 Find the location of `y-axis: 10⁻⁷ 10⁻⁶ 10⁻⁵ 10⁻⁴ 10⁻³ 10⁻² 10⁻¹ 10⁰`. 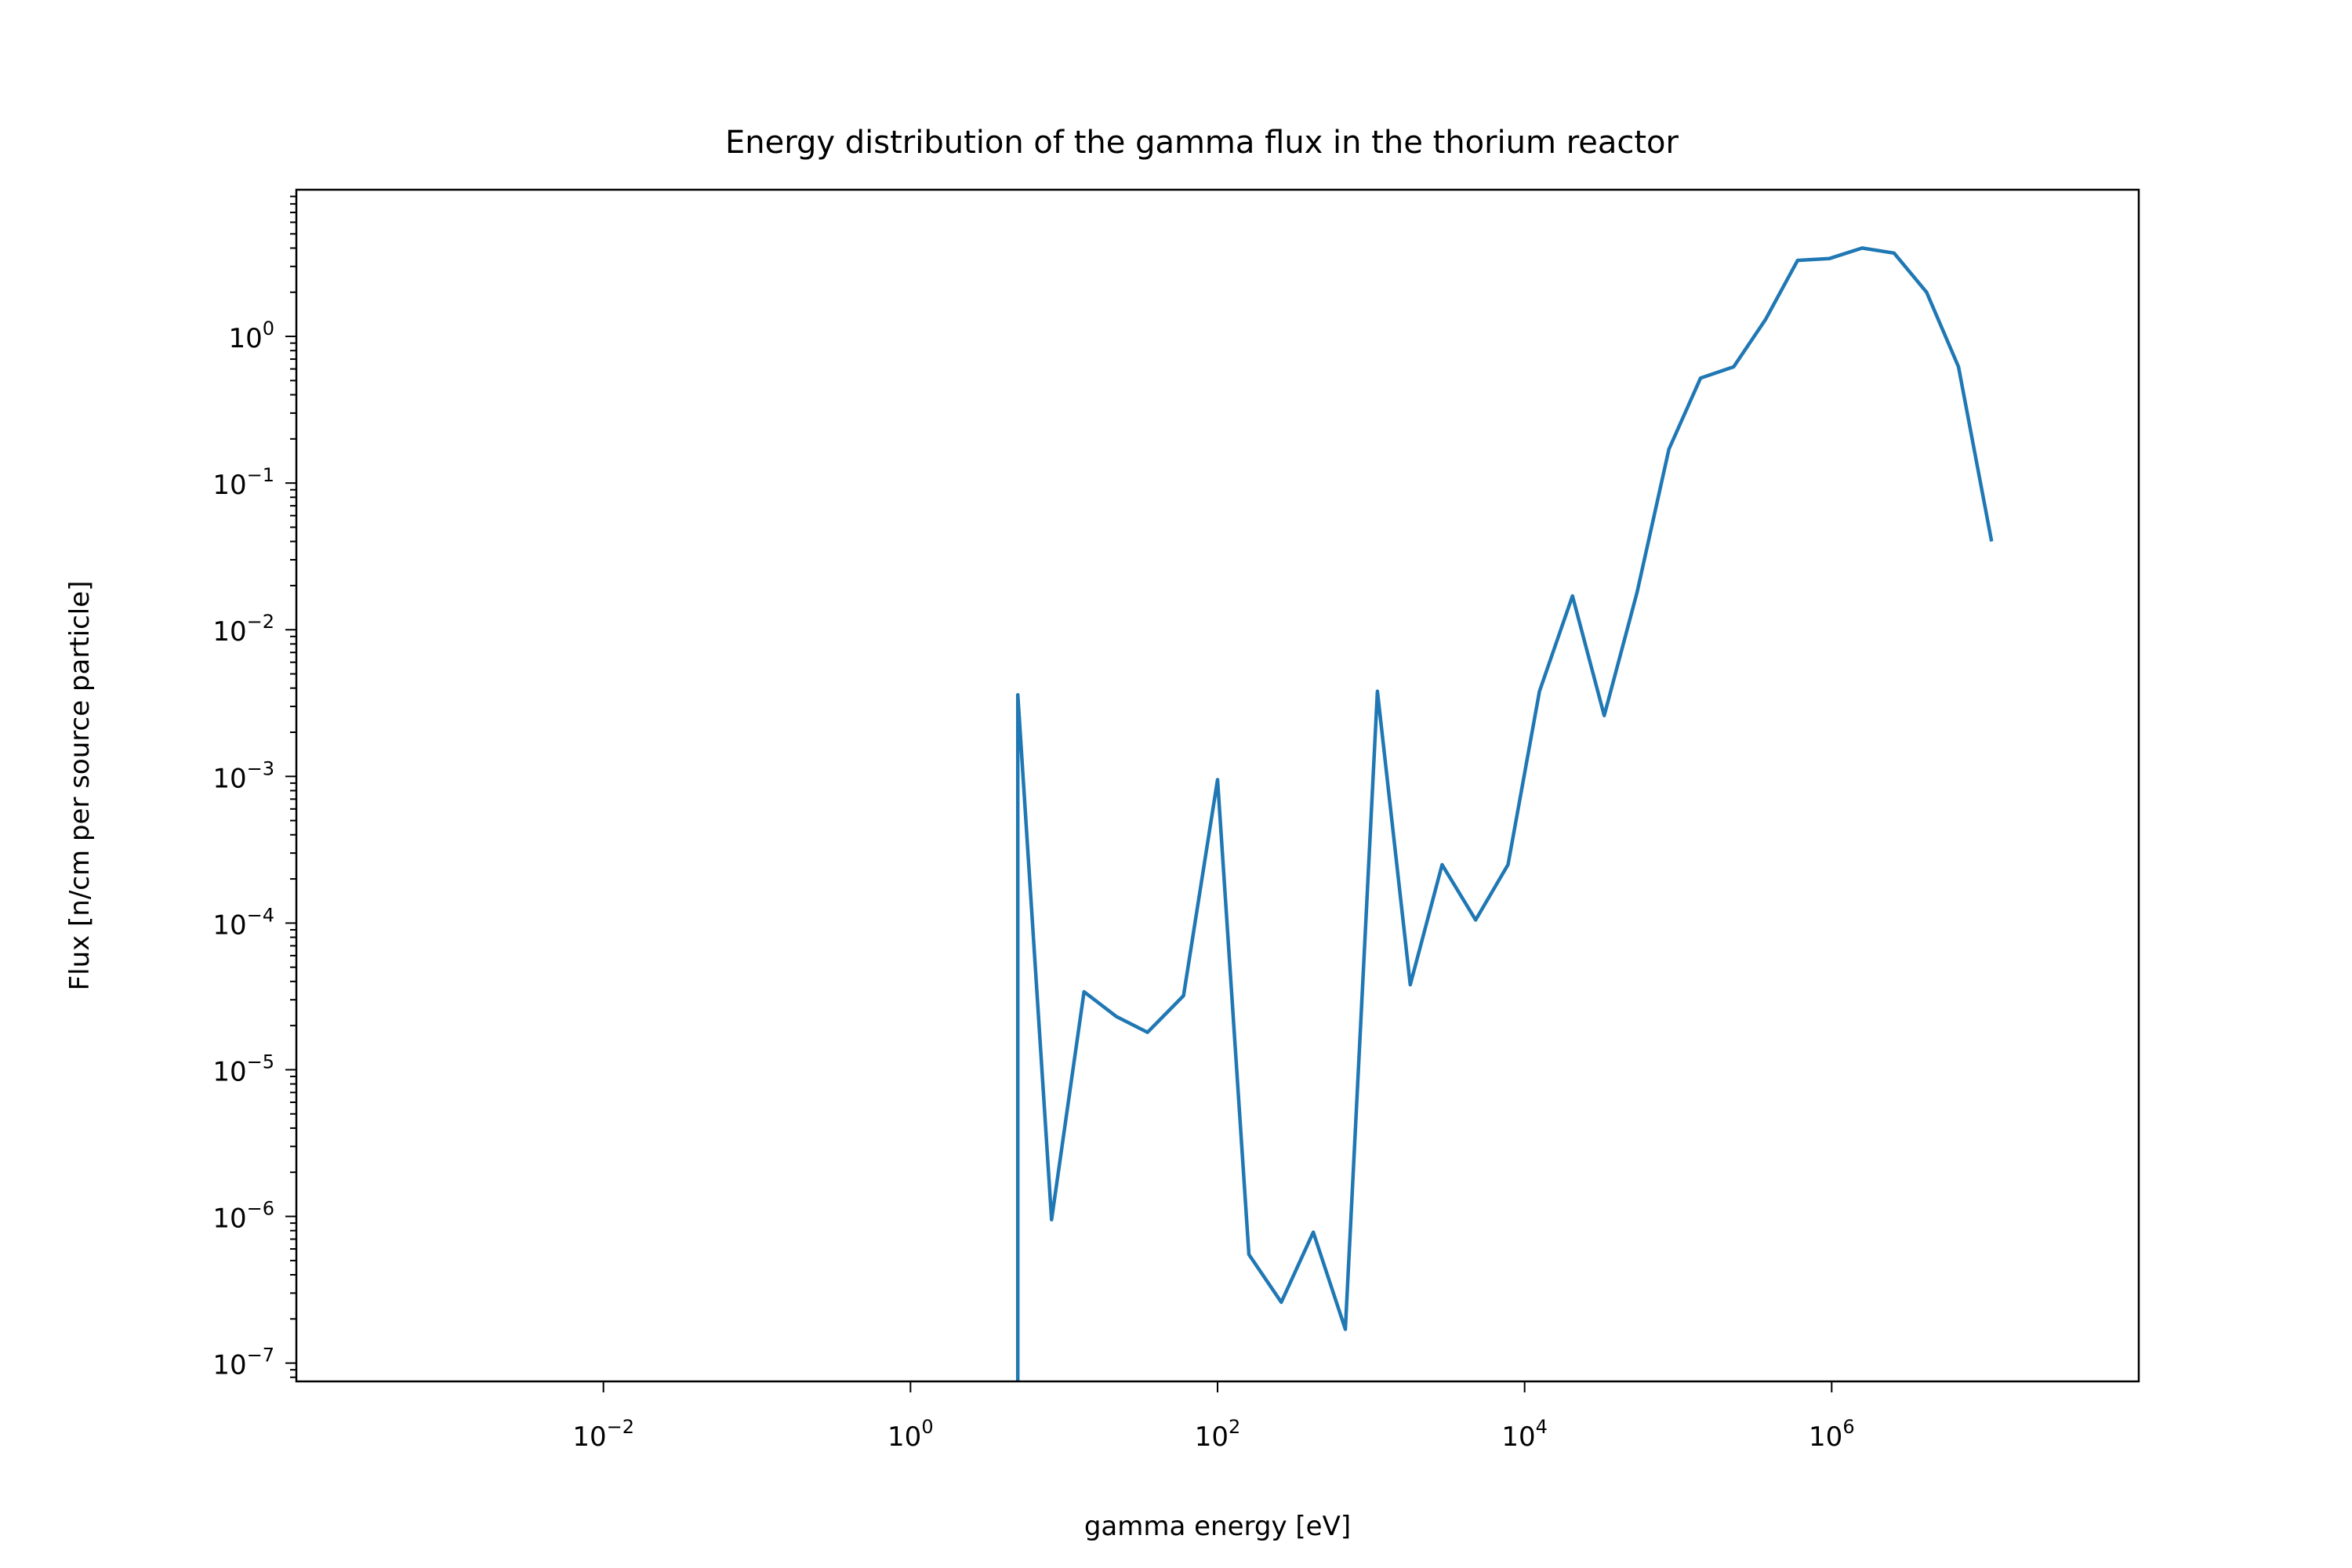

y-axis: 10⁻⁷ 10⁻⁶ 10⁻⁵ 10⁻⁴ 10⁻³ 10⁻² 10⁻¹ 10⁰ is located at coordinates (254, 788).